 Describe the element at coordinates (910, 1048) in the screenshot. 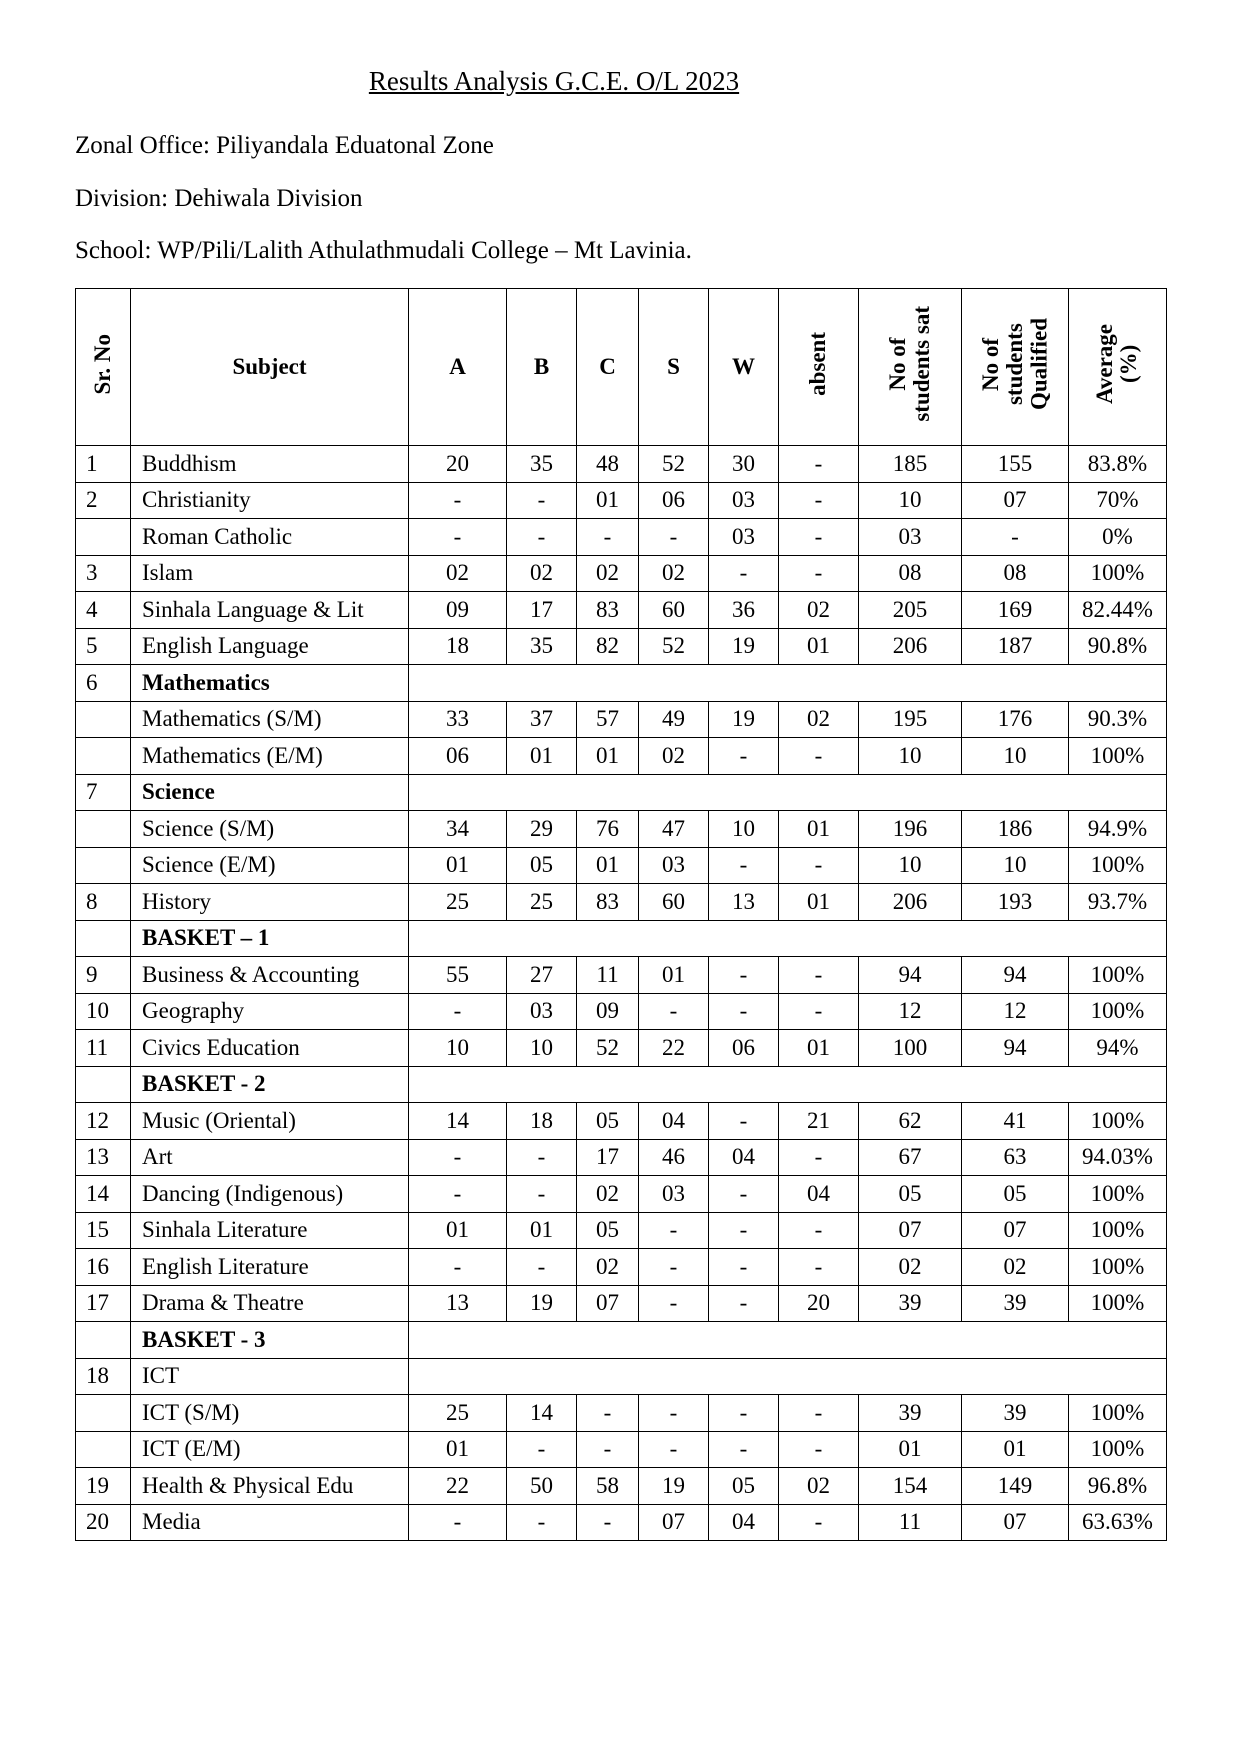

I see `result-cell: 100` at that location.